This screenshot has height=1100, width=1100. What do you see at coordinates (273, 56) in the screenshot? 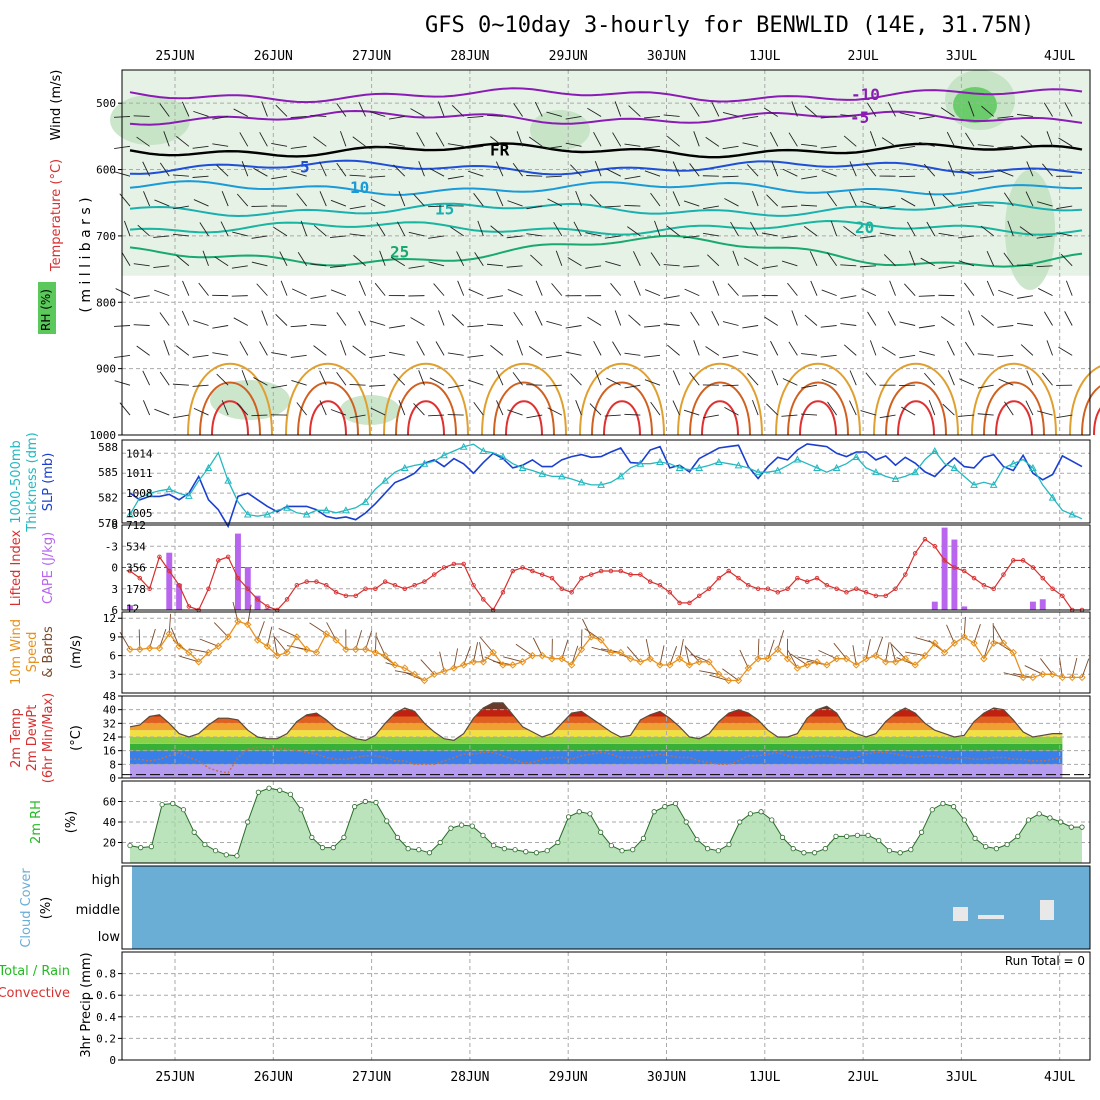
I see `day-label-top: 26JUN` at bounding box center [273, 56].